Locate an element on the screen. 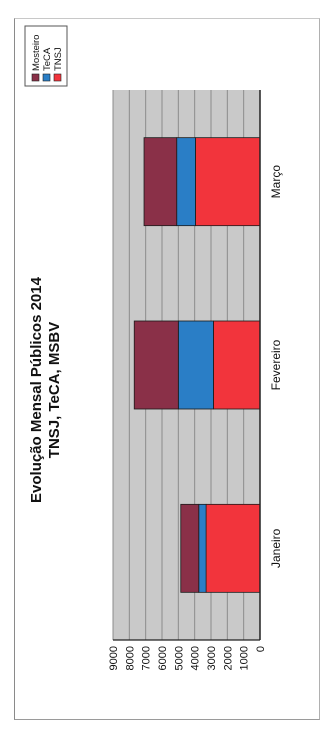 Image resolution: width=327 pixels, height=729 pixels. y-tick-label: 5000 is located at coordinates (179, 658).